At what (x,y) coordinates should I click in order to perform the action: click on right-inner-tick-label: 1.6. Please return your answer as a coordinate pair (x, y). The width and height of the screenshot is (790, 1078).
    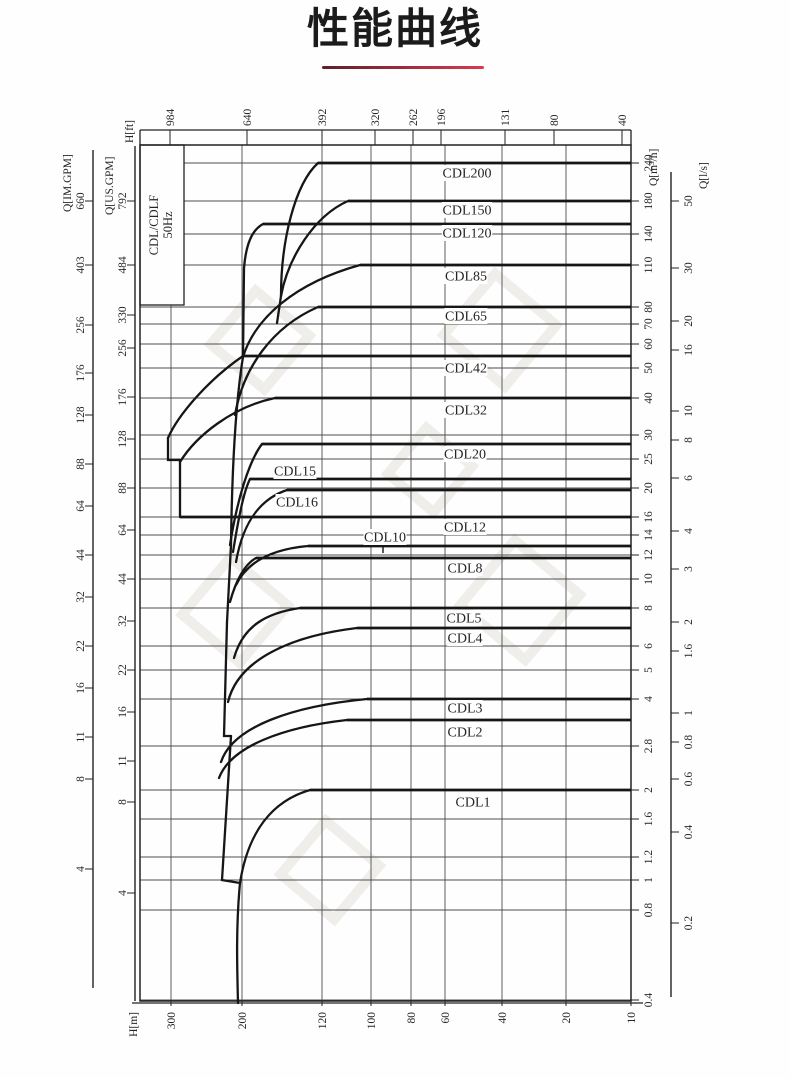
    Looking at the image, I should click on (649, 819).